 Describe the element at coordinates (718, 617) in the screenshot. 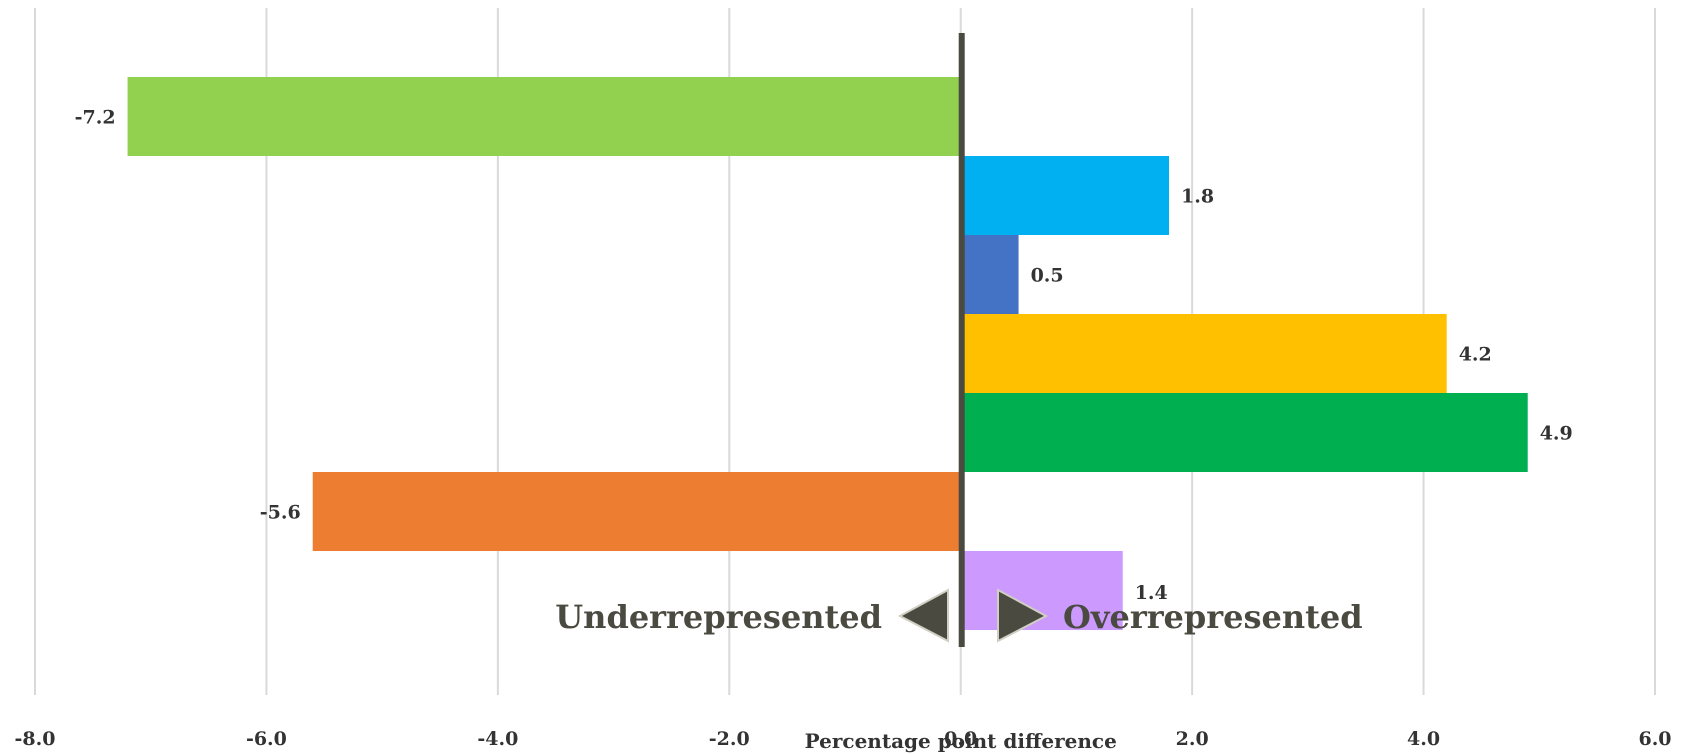

I see `underrepresented-label: Underrepresented` at that location.